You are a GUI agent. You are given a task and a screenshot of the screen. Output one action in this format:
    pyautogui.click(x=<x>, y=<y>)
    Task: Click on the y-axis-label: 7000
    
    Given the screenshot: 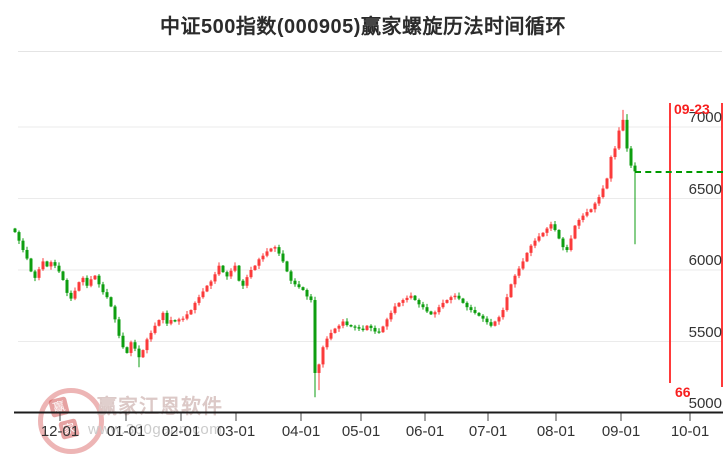 What is the action you would take?
    pyautogui.click(x=705, y=117)
    